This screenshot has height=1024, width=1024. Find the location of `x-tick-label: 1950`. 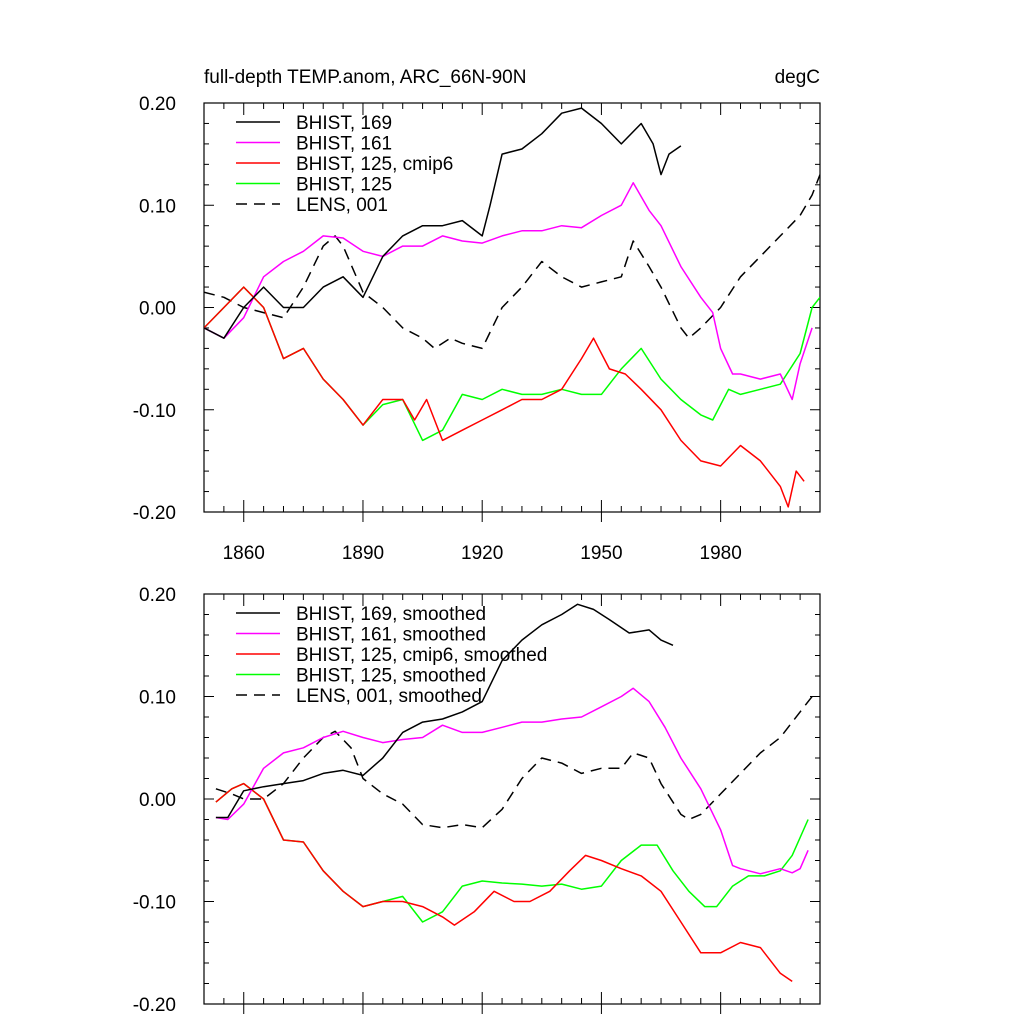

x-tick-label: 1950 is located at coordinates (601, 553).